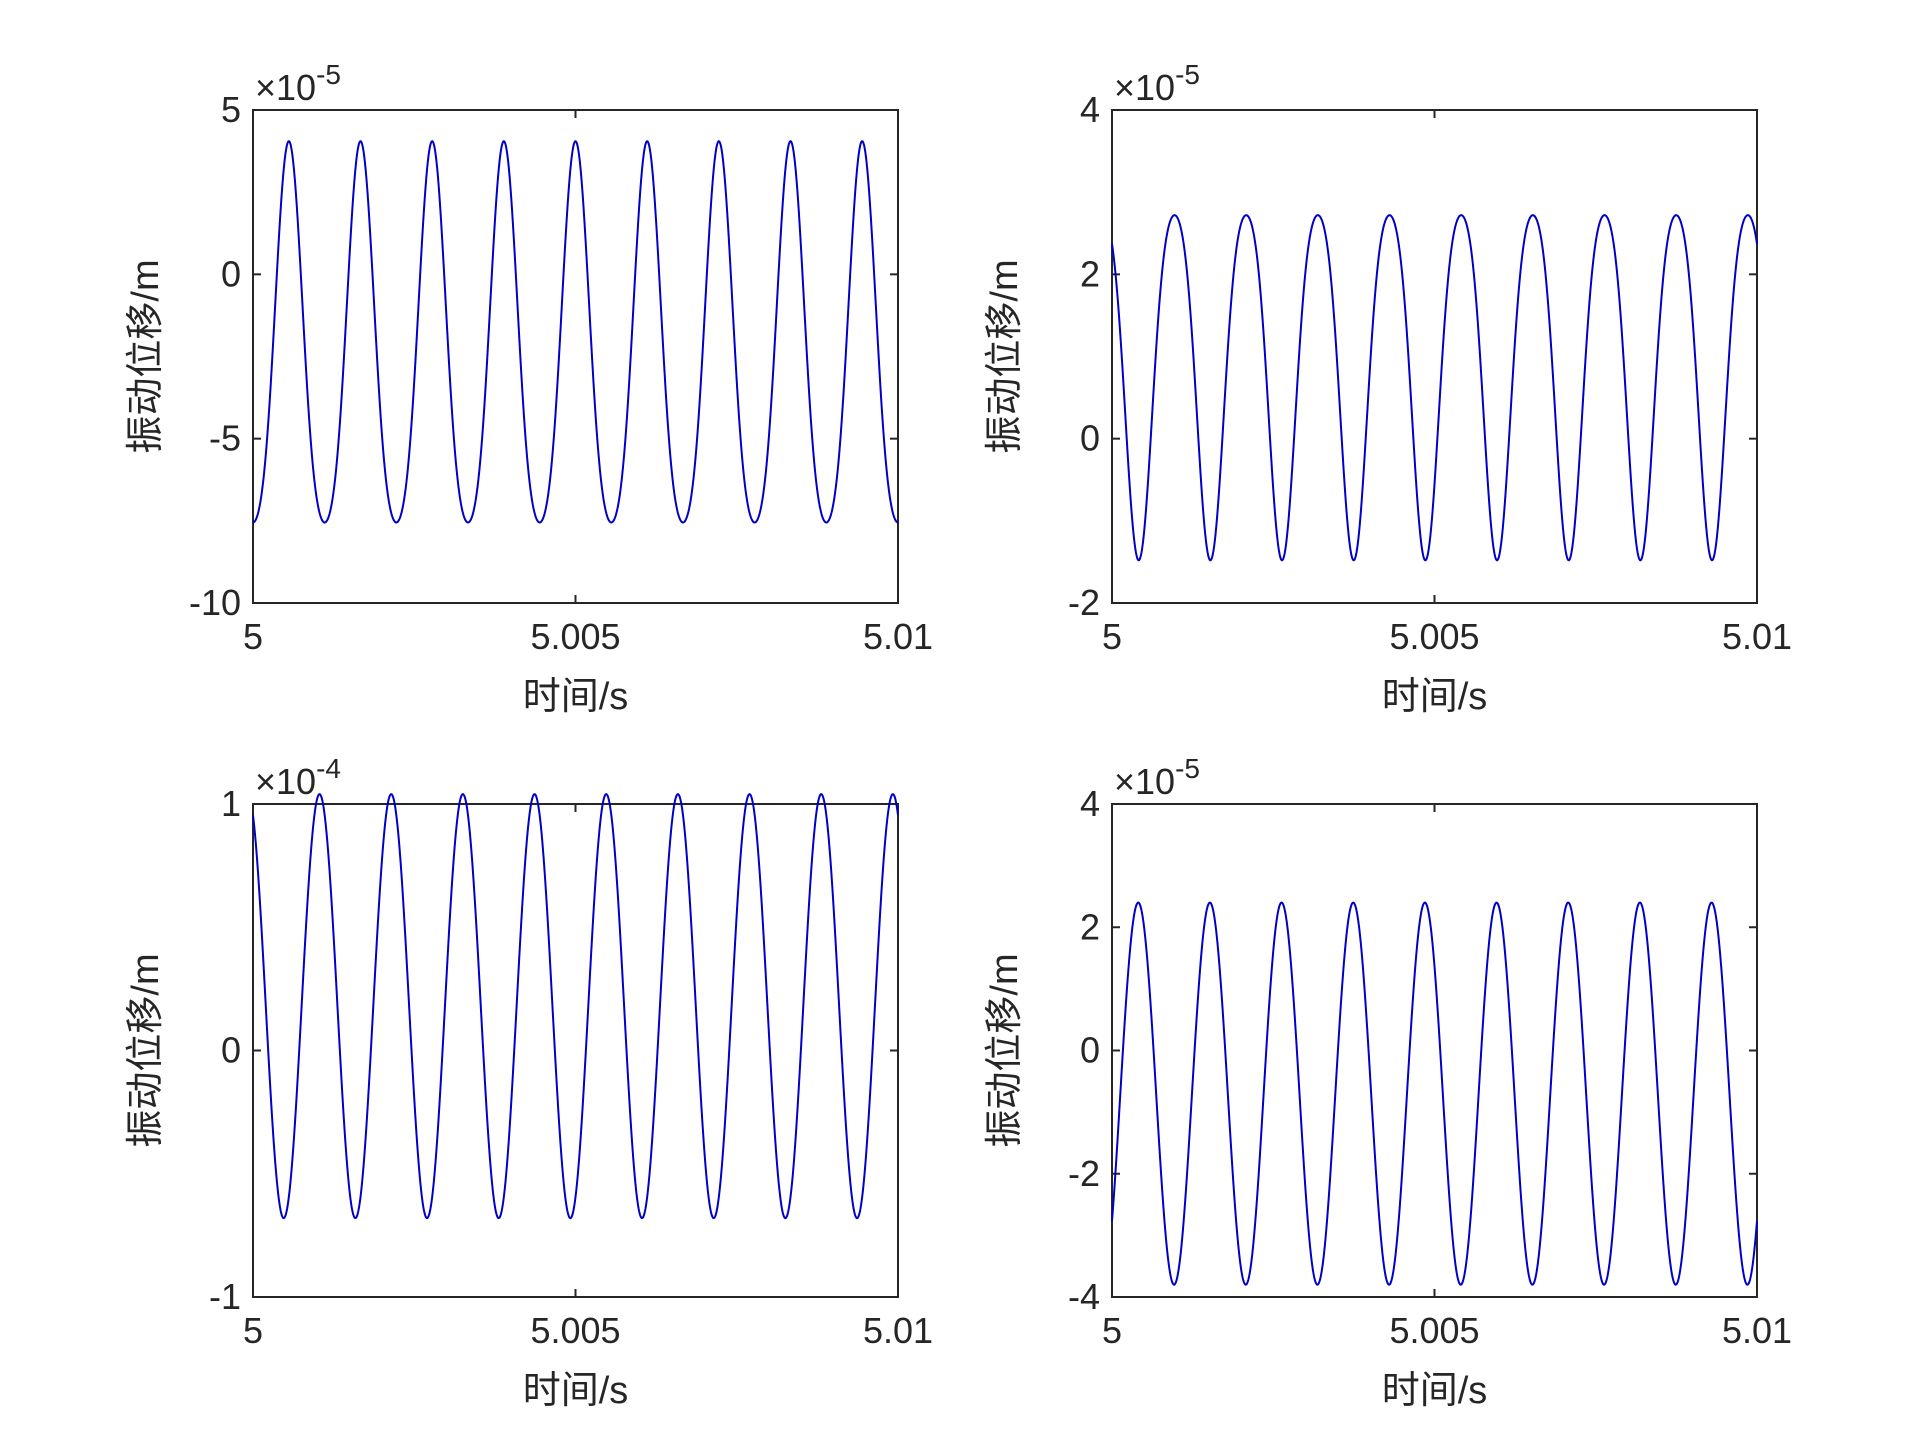 This screenshot has width=1920, height=1440. Describe the element at coordinates (231, 109) in the screenshot. I see `y-tick-label: 5` at that location.